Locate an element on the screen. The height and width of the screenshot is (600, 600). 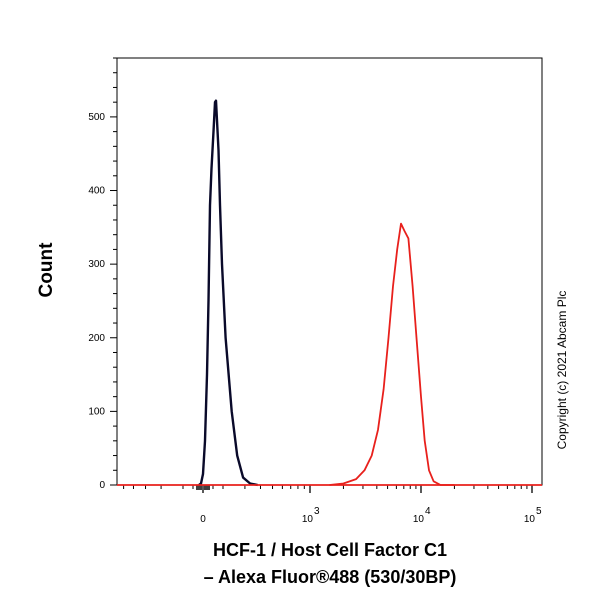
y-axis: 0 100 200 300 400 500 is located at coordinates (102, 274).